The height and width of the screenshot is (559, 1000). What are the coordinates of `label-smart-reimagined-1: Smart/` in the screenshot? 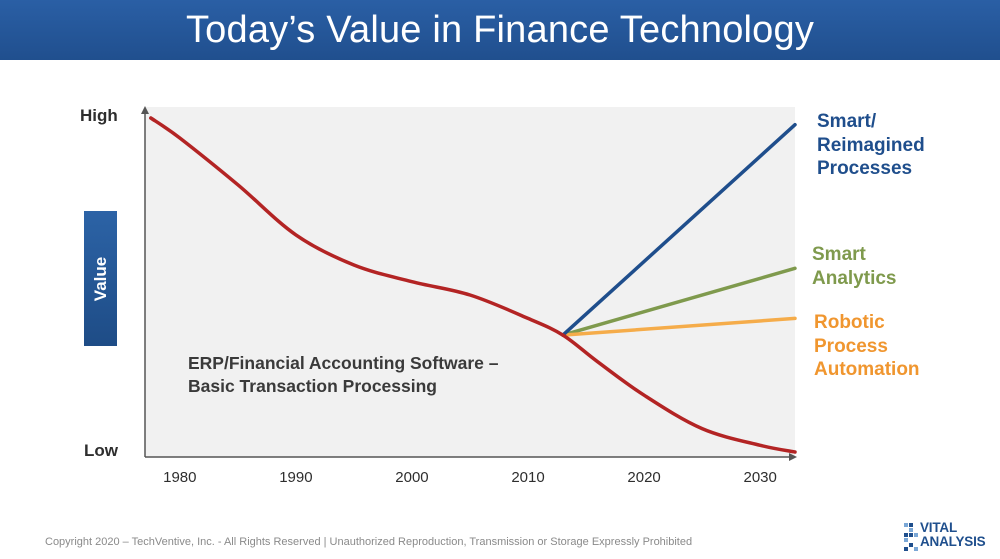 It's located at (847, 121).